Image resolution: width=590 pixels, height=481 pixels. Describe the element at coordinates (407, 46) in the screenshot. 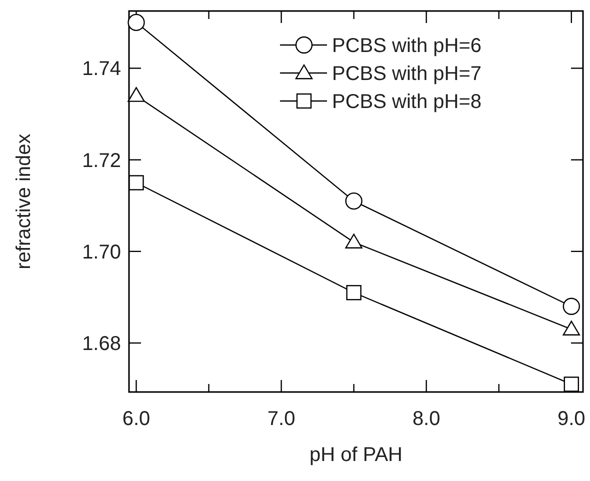

I see `legend-label: PCBS with pH=6` at that location.